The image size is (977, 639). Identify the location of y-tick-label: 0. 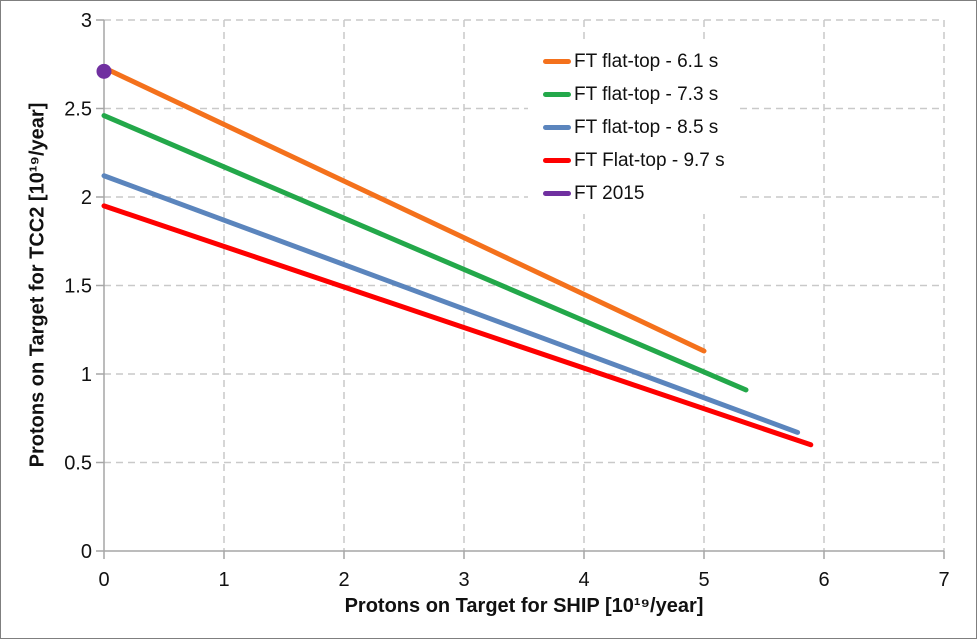
(86, 552).